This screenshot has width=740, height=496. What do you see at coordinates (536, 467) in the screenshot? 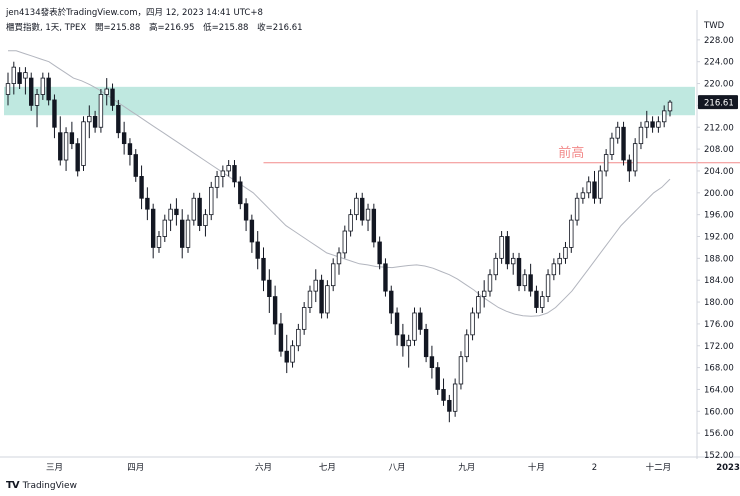
I see `x-tick-label: 十月` at bounding box center [536, 467].